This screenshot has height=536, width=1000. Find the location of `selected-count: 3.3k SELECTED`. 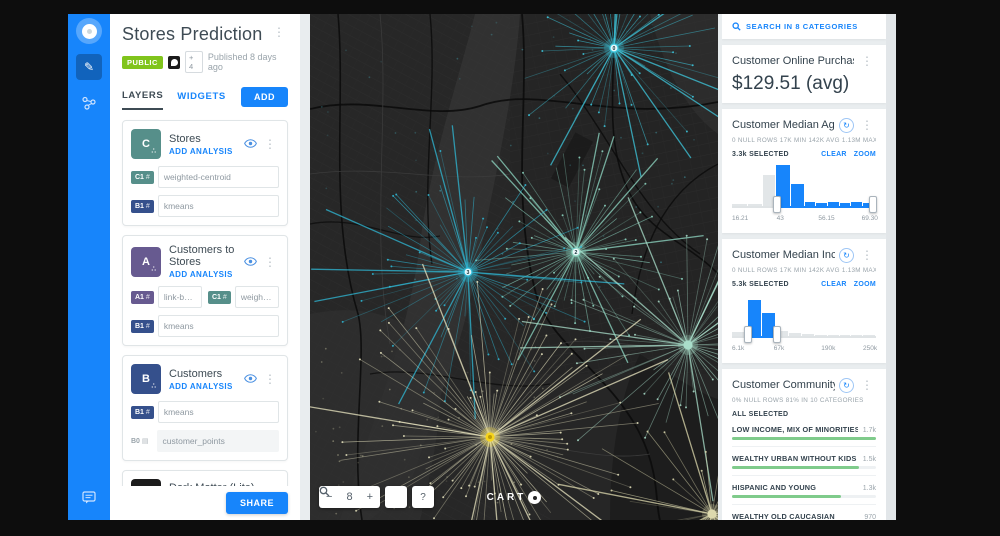

selected-count: 3.3k SELECTED is located at coordinates (760, 154).